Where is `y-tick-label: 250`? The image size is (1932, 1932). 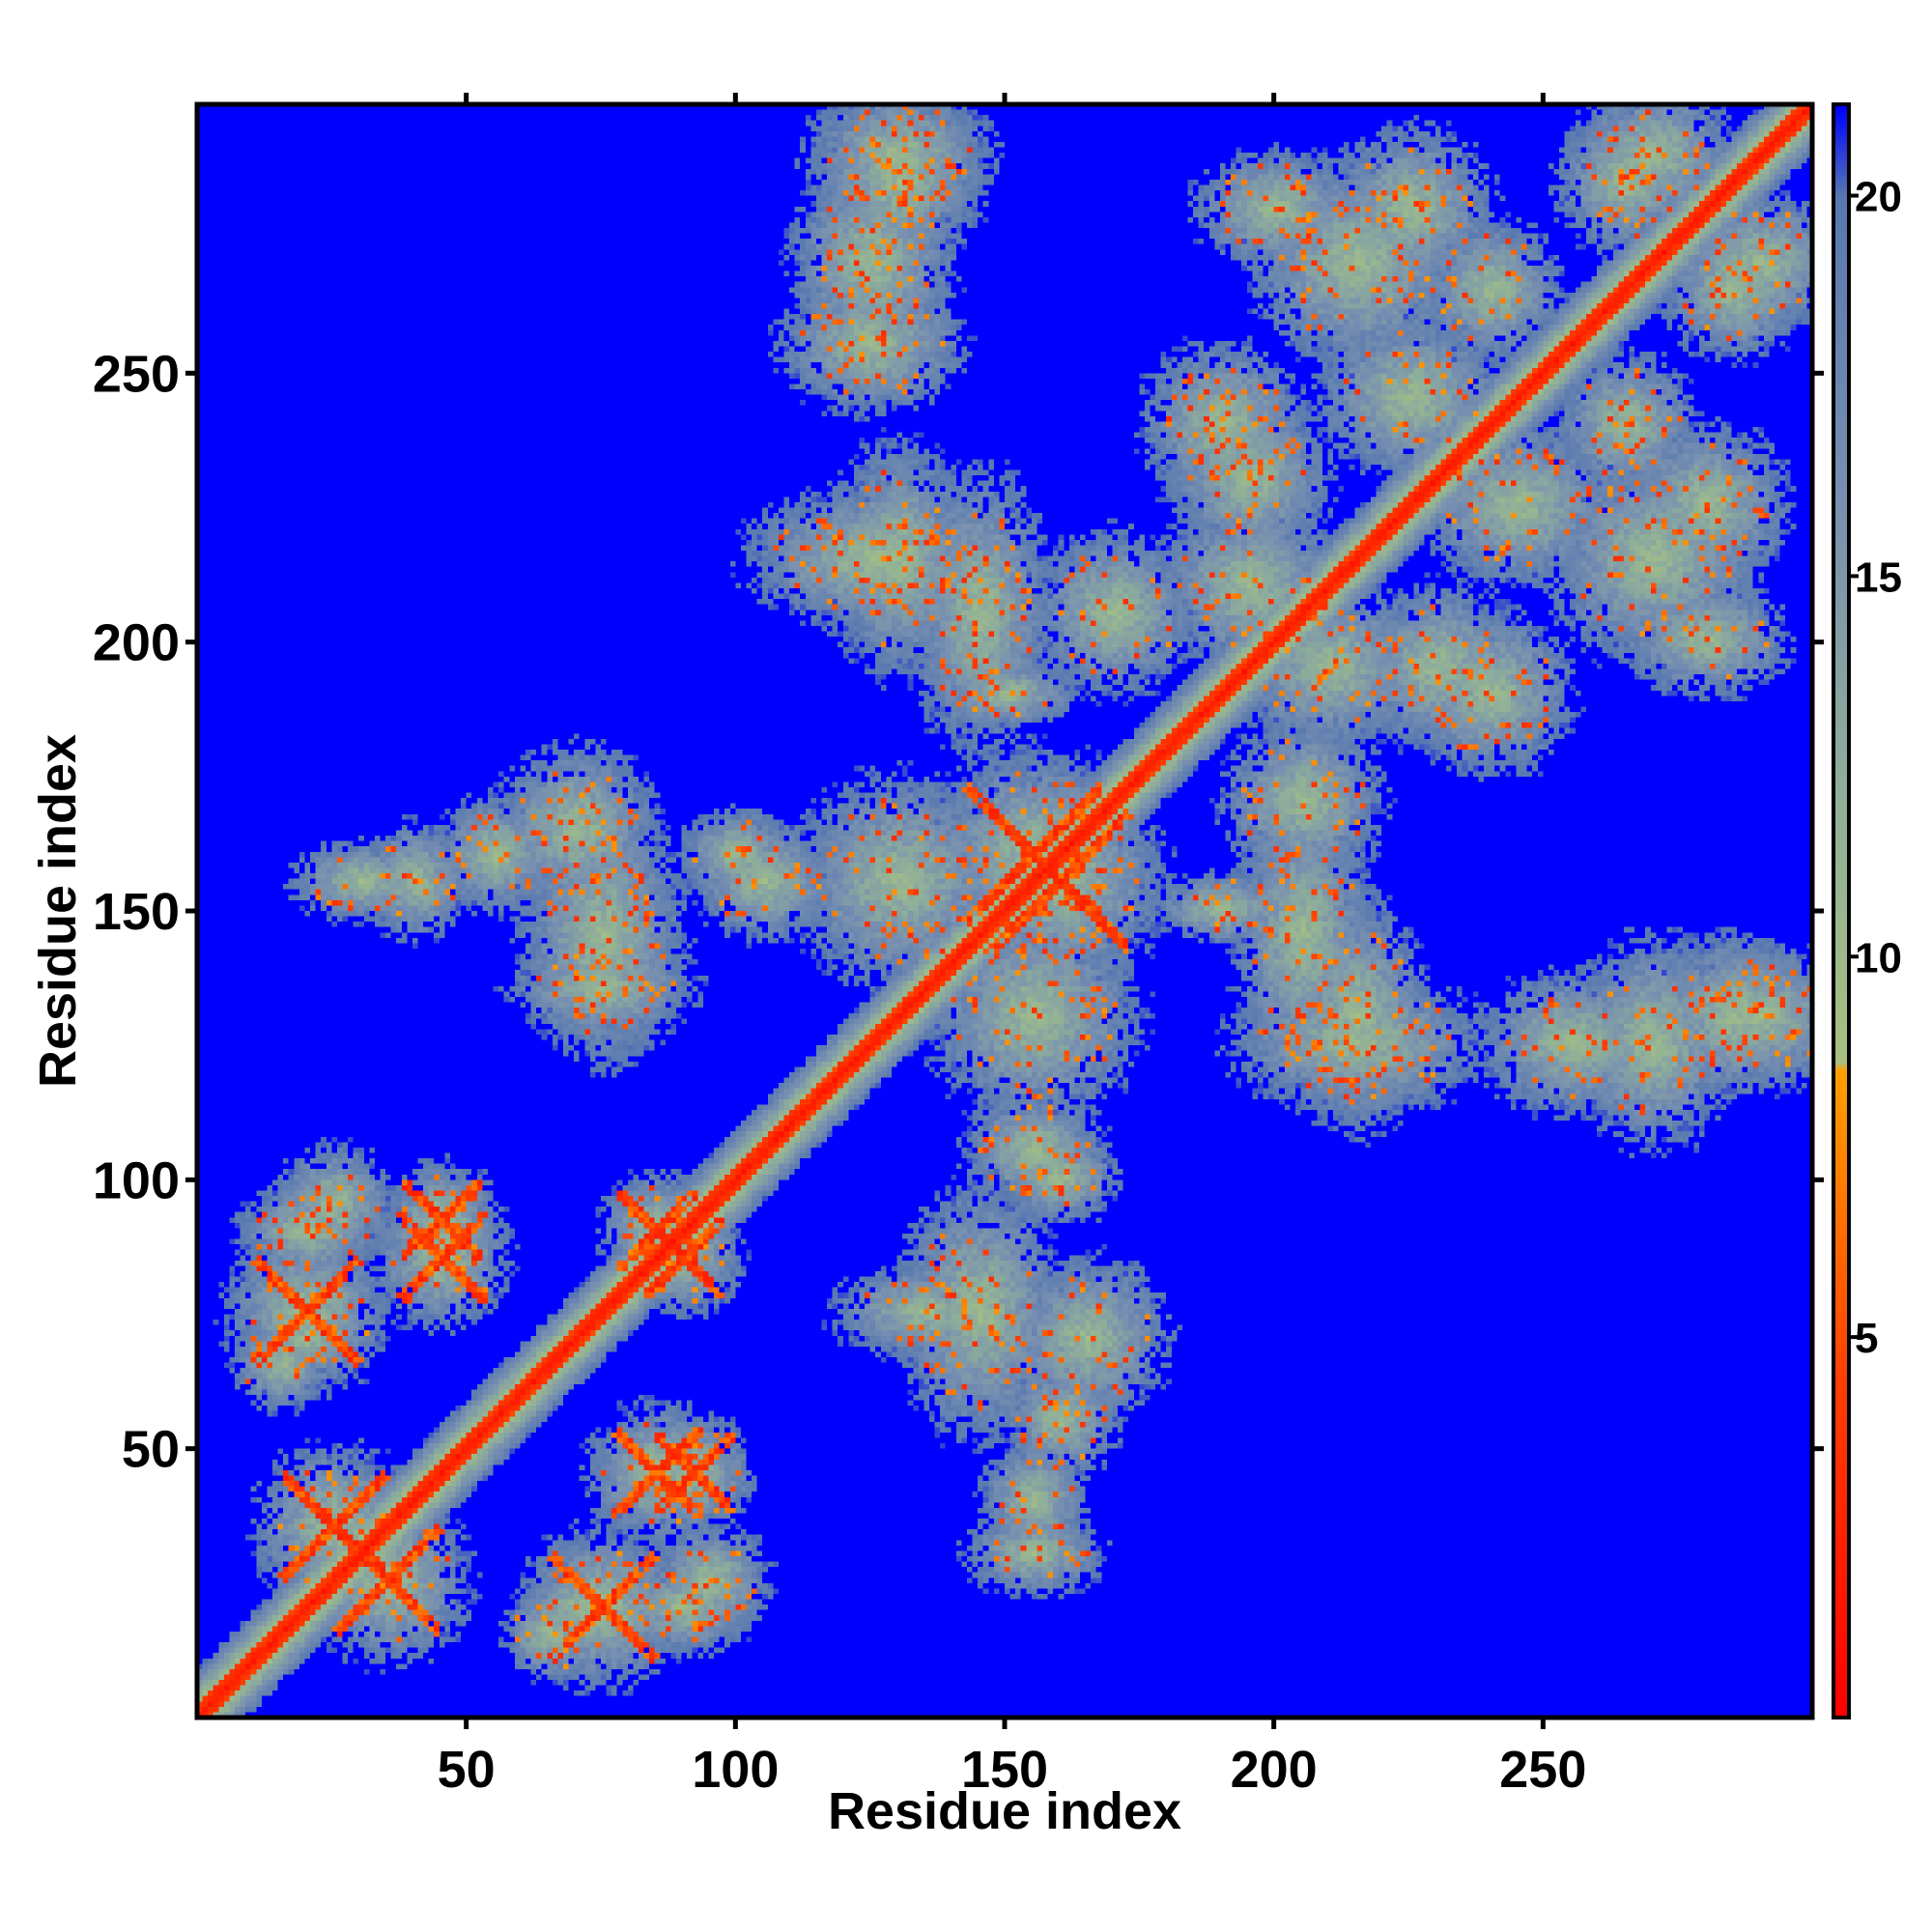 y-tick-label: 250 is located at coordinates (136, 374).